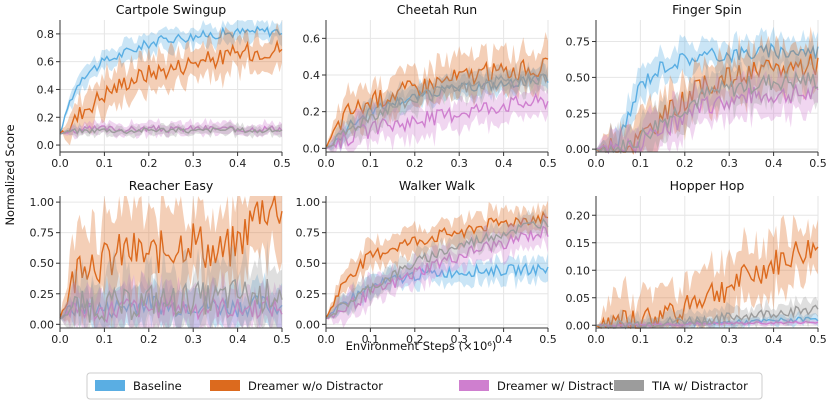  I want to click on legend-box, so click(424, 386).